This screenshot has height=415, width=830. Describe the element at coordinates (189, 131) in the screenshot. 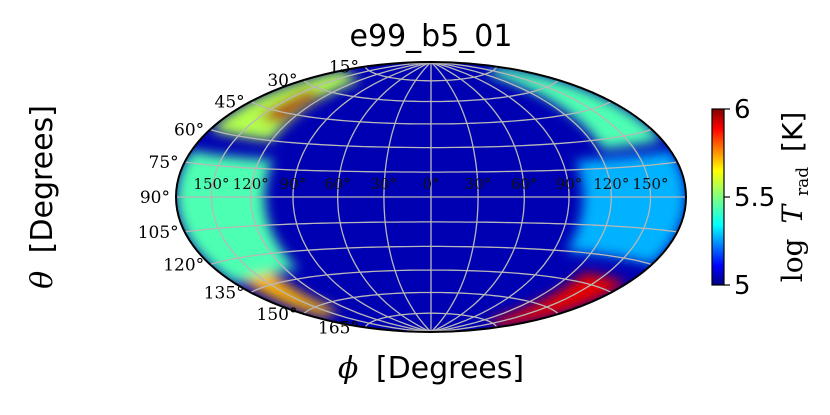

I see `theta-tick-label: 60°` at that location.